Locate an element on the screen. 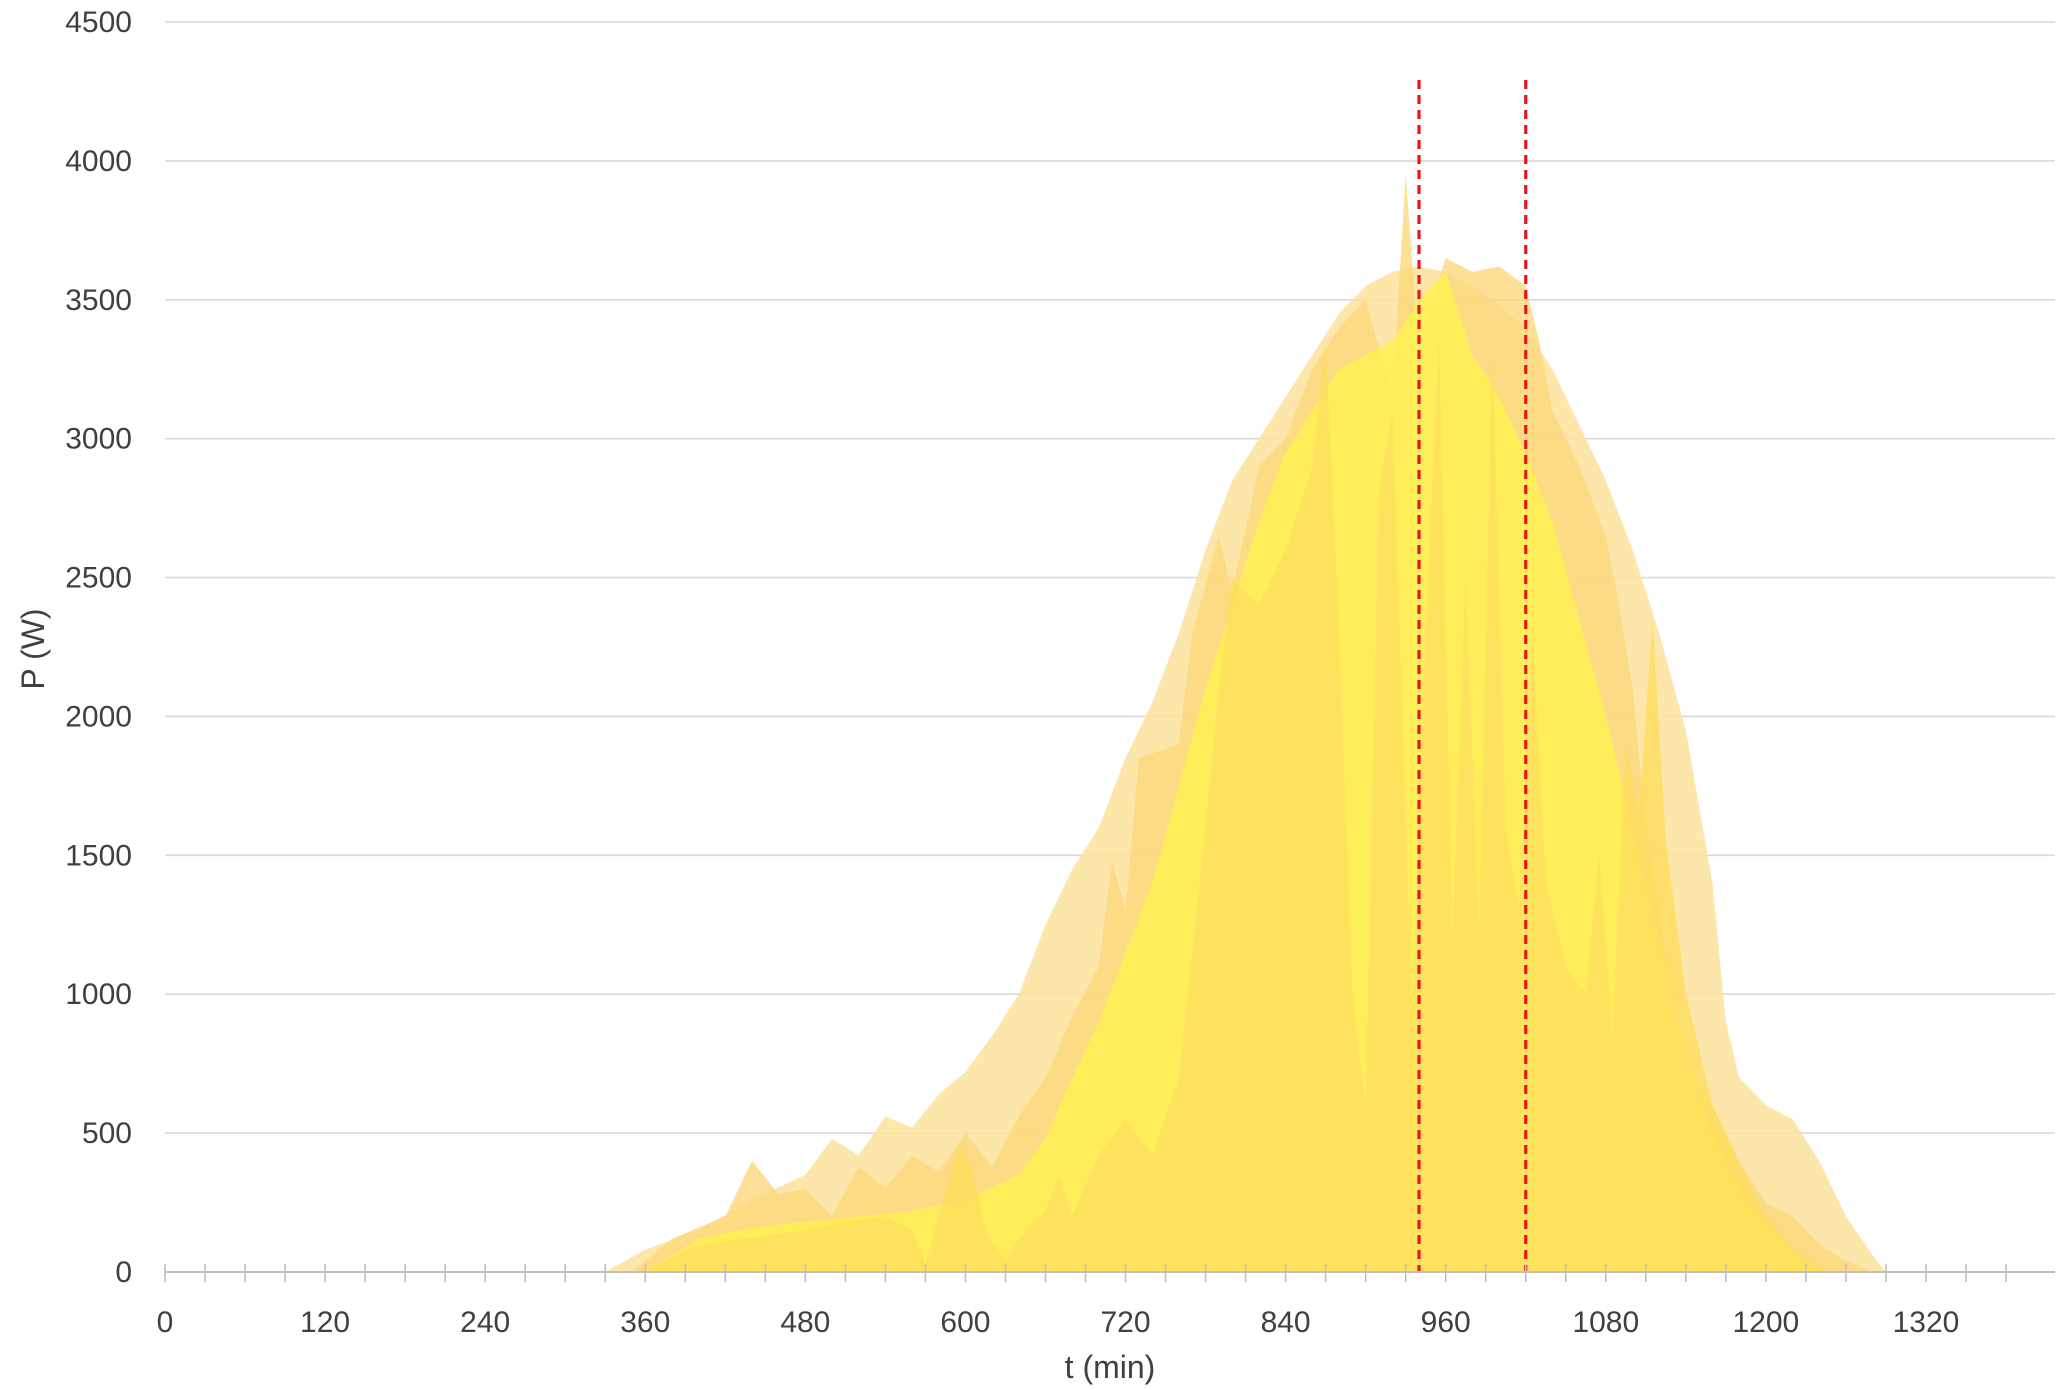 This screenshot has width=2070, height=1390. y-tick-label: 1500 is located at coordinates (98, 855).